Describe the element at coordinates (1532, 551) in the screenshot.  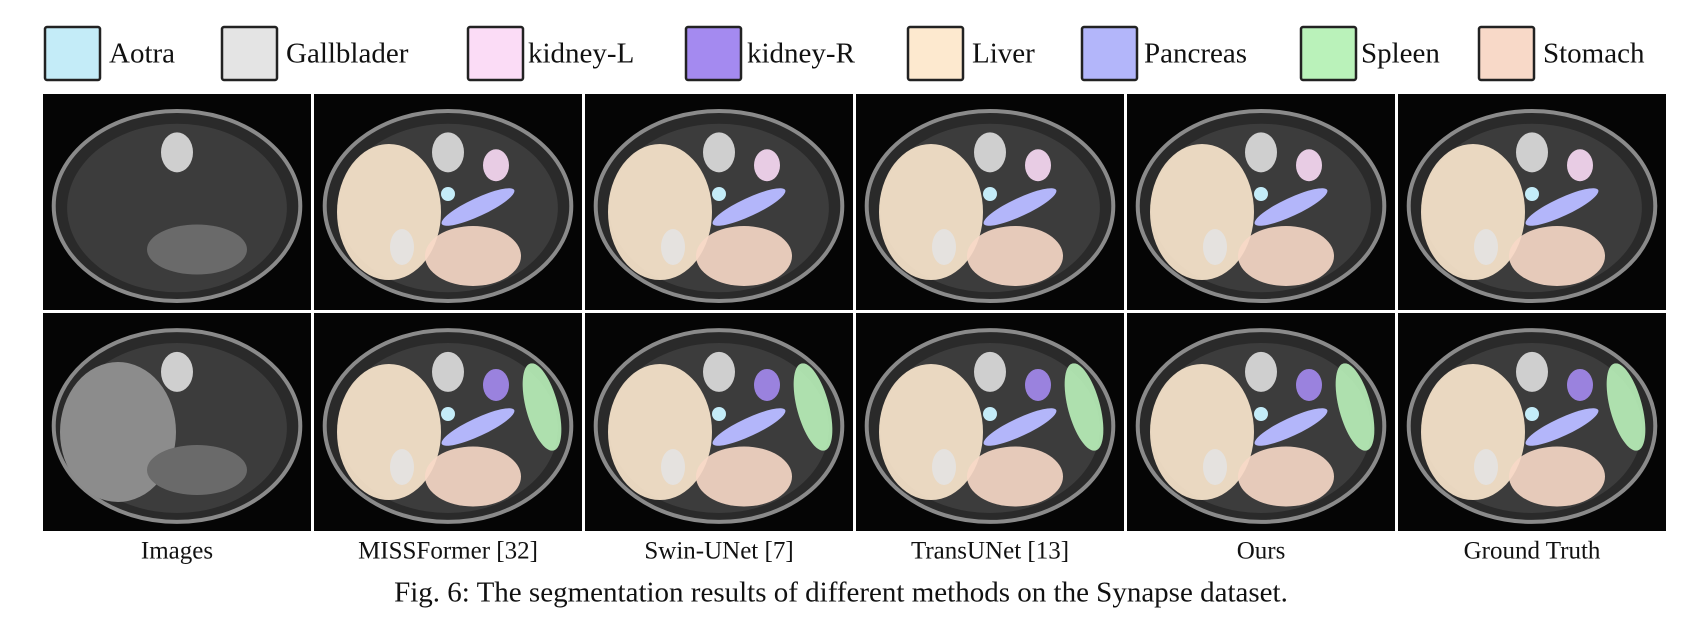
I see `column-label: Ground Truth` at that location.